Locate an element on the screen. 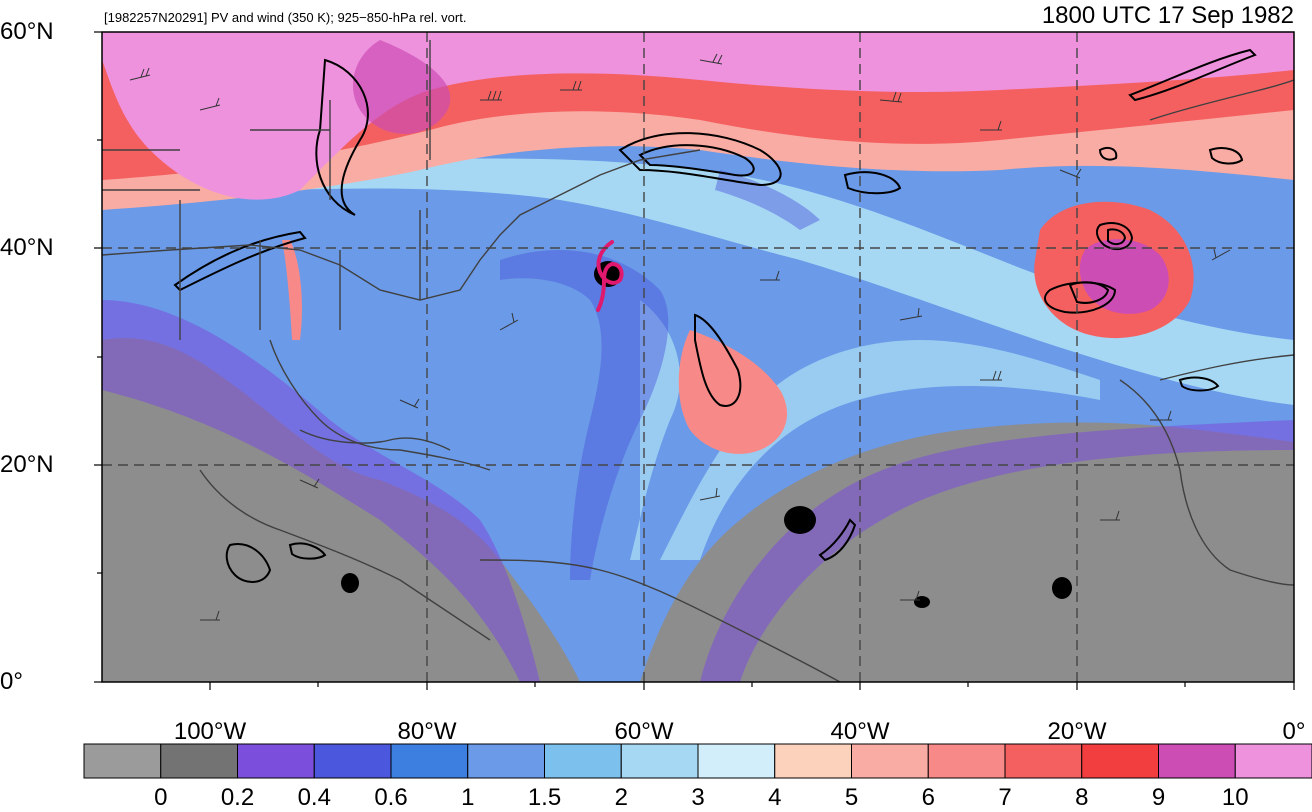 This screenshot has width=1312, height=812. colorbar-label: 1.5 is located at coordinates (544, 797).